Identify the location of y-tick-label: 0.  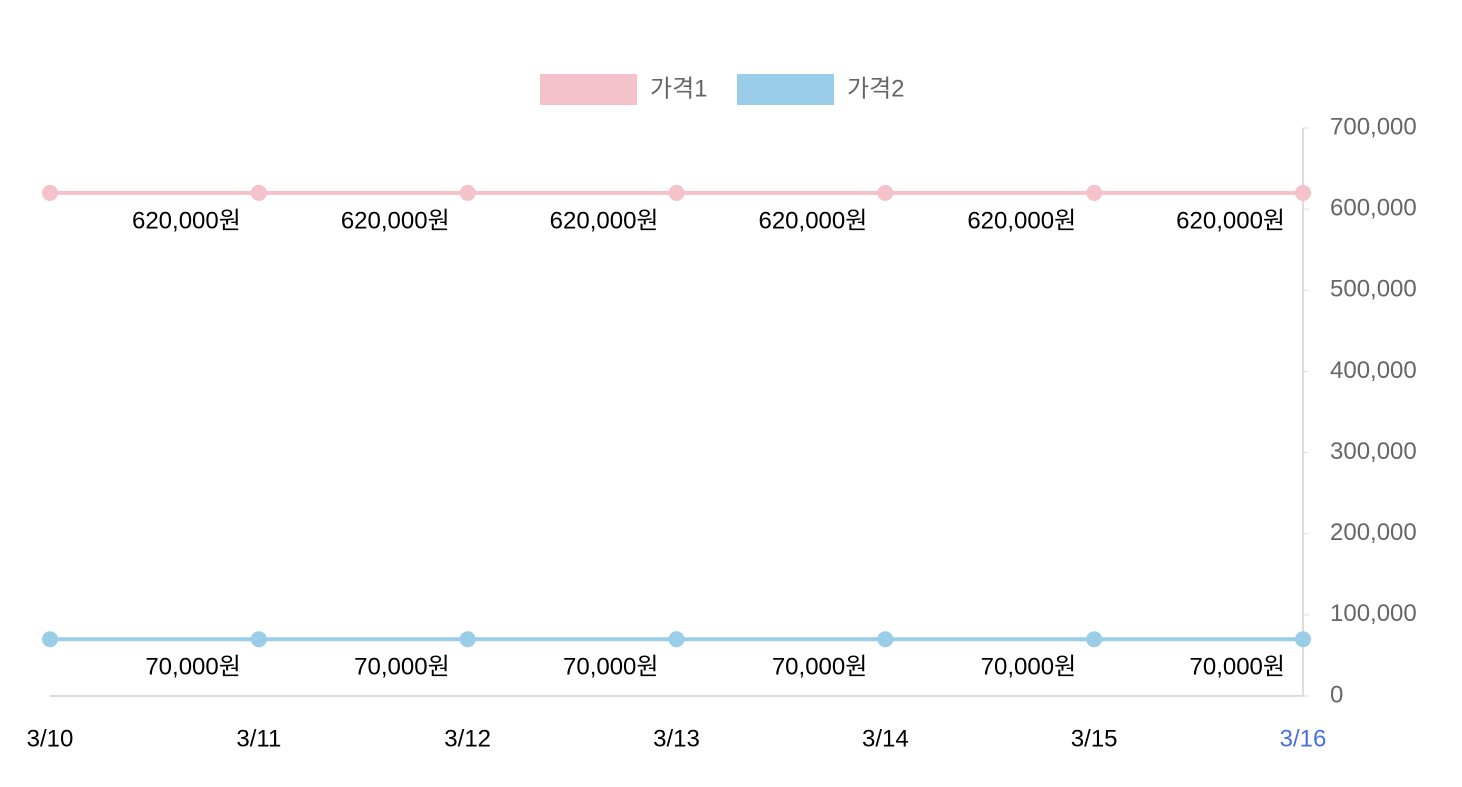
(1336, 694).